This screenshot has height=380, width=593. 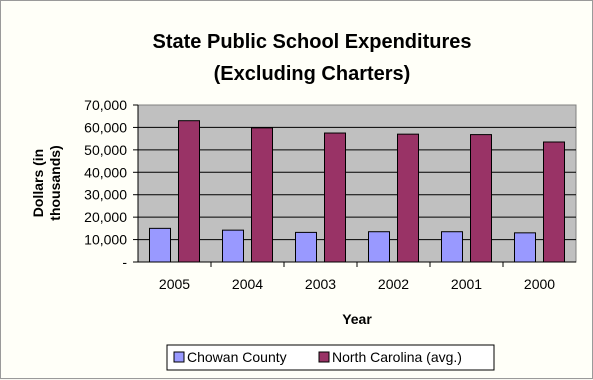 What do you see at coordinates (379, 247) in the screenshot?
I see `bar-chowan-county-2002` at bounding box center [379, 247].